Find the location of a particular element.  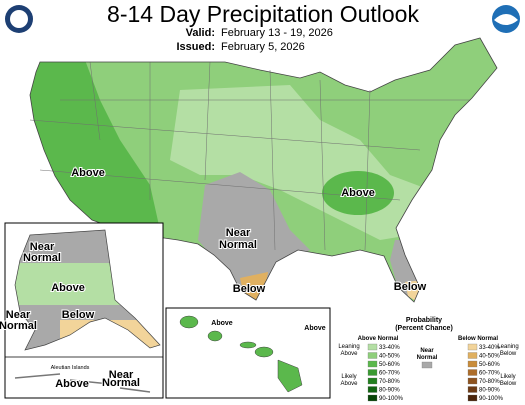

legend-title: Probability is located at coordinates (424, 320).